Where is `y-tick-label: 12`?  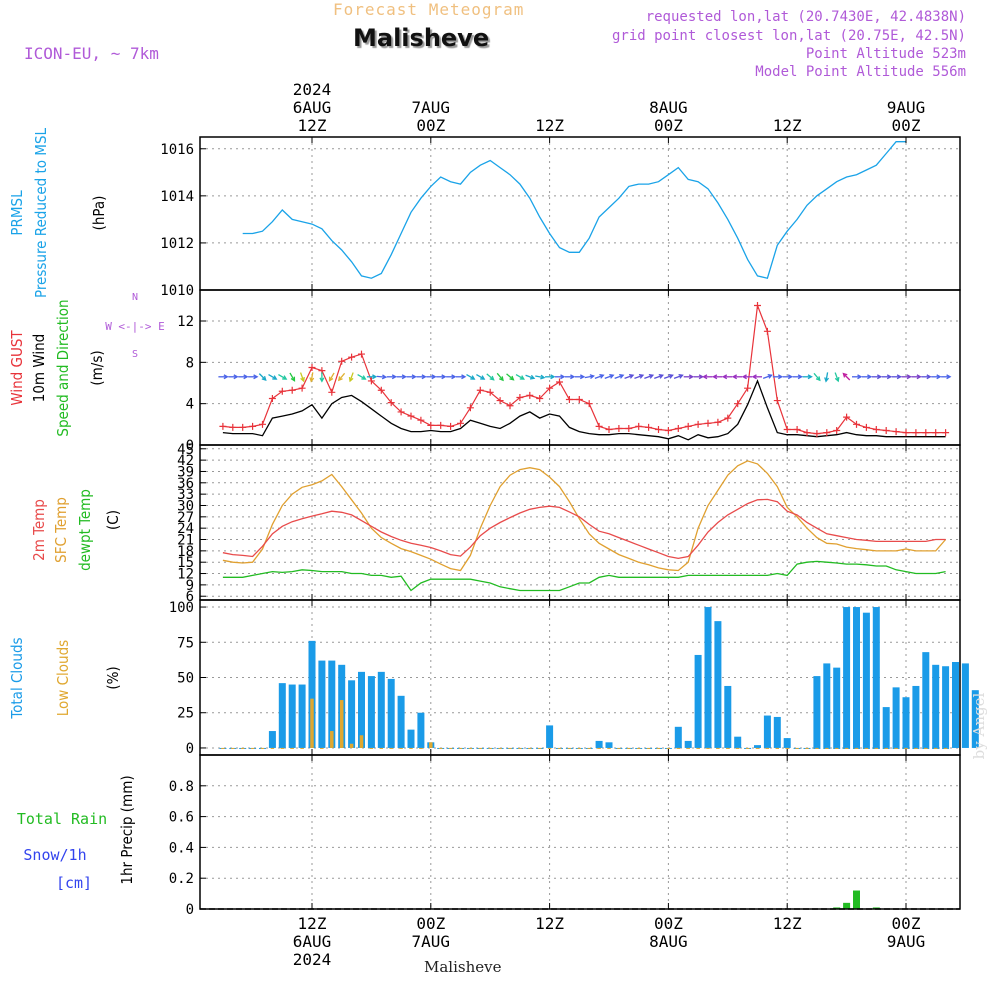
y-tick-label: 12 is located at coordinates (185, 575).